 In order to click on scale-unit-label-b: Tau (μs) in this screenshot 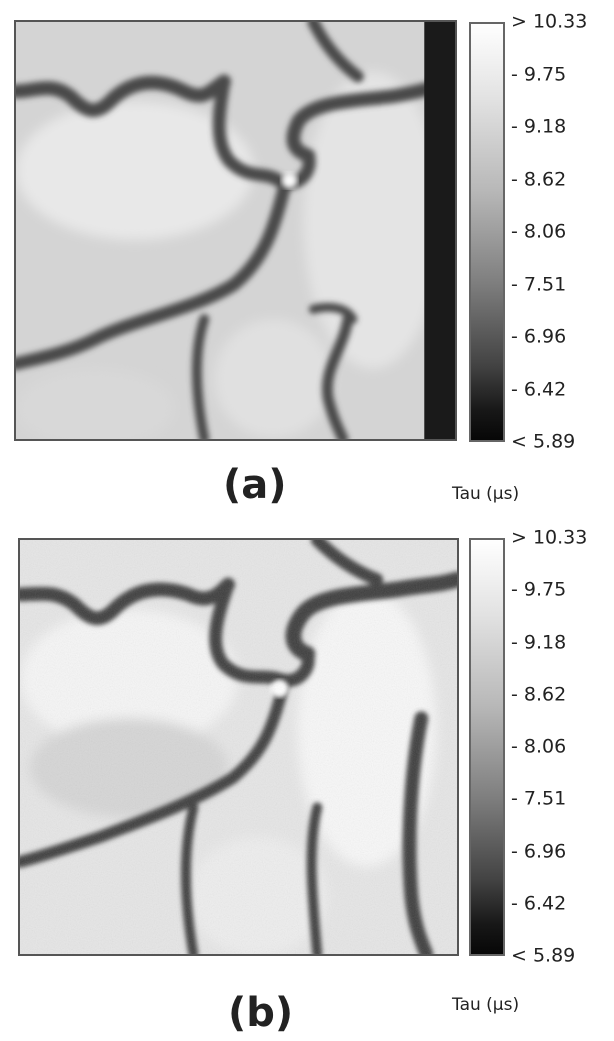, I will do `click(486, 1005)`.